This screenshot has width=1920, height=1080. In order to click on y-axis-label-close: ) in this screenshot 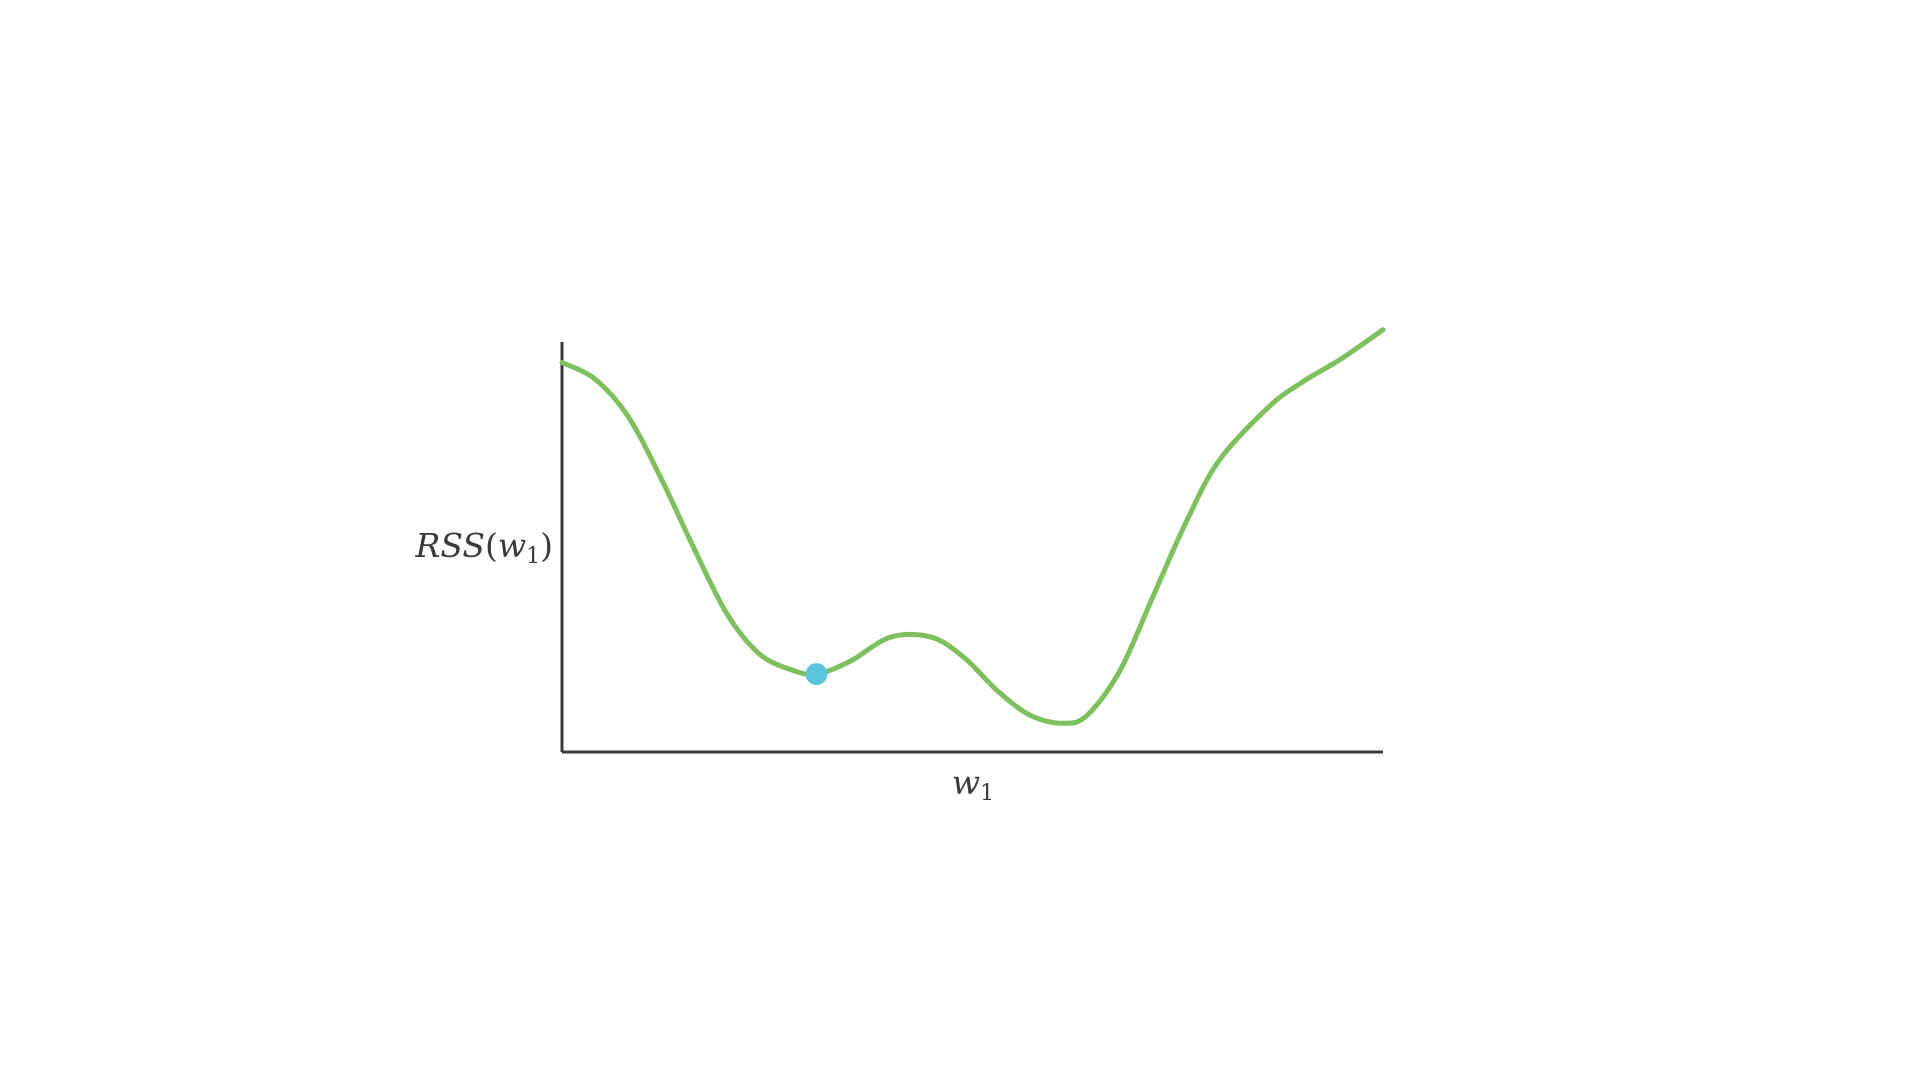, I will do `click(546, 545)`.